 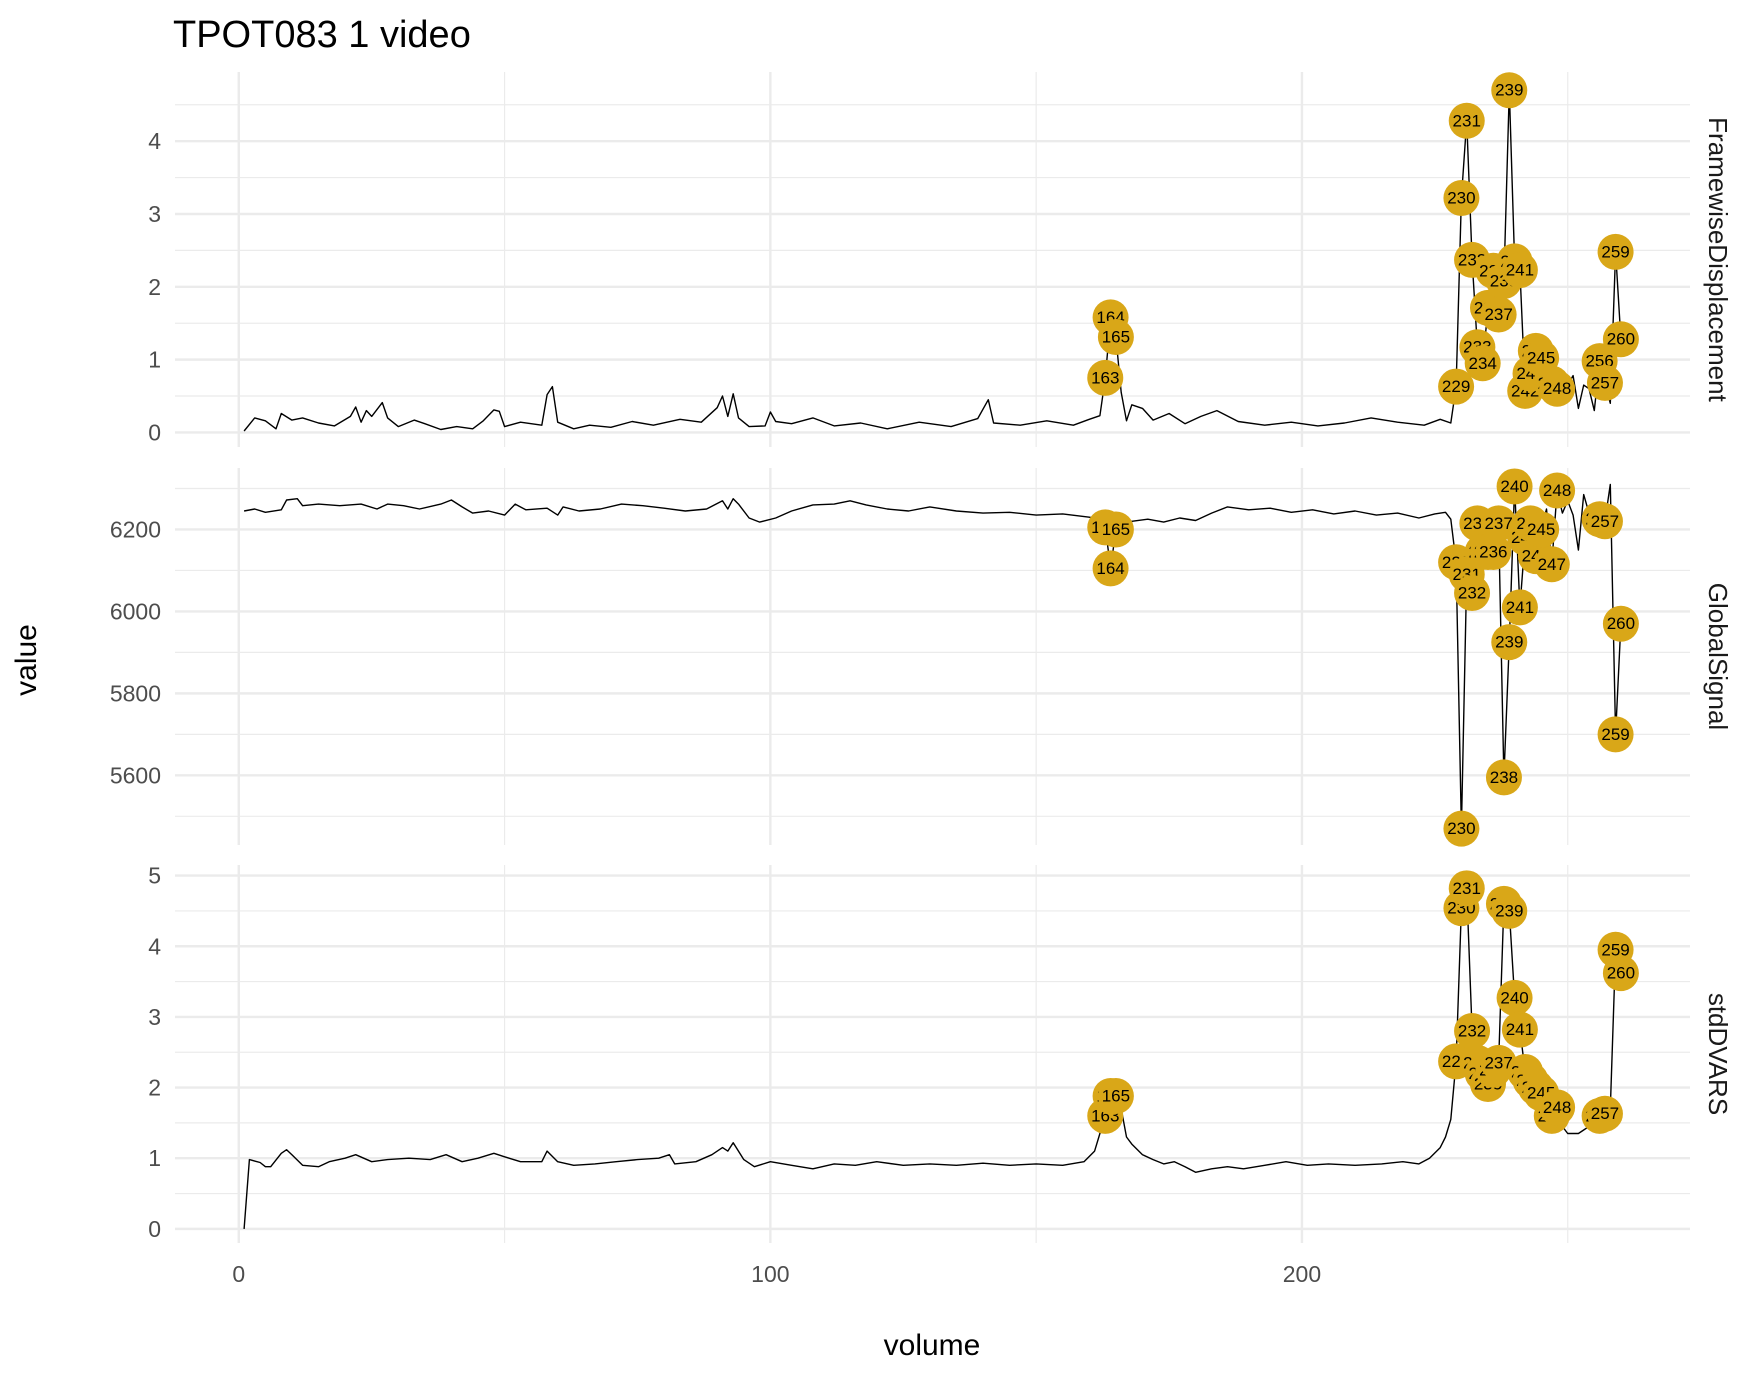 I want to click on outlier-label: 164, so click(x=1110, y=568).